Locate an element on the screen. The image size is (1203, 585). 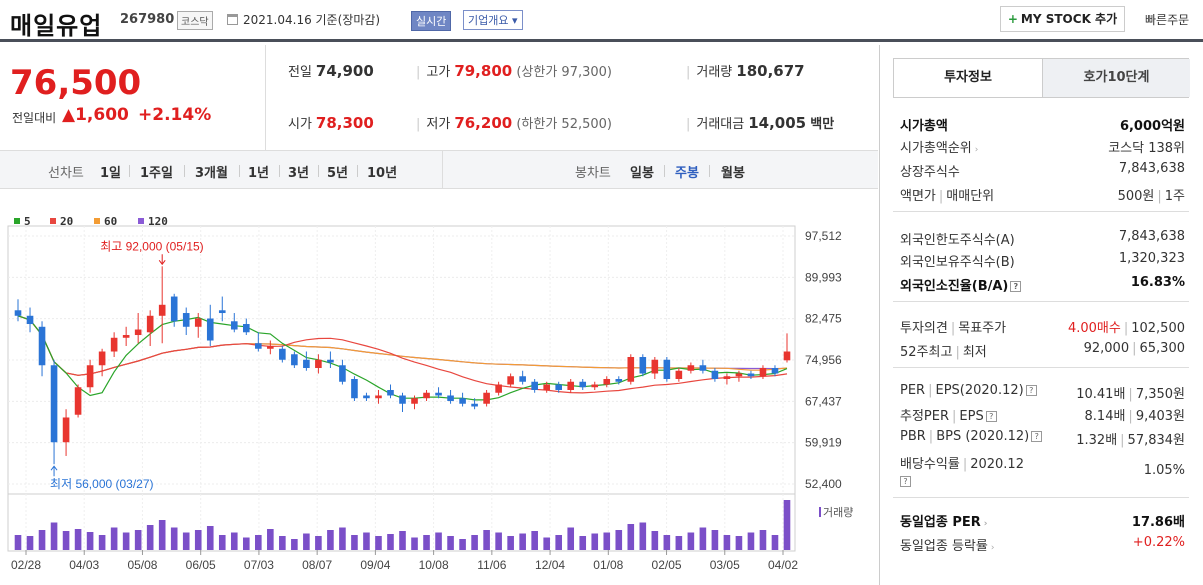
quick-order-link: 빠른주문 is located at coordinates (1167, 20).